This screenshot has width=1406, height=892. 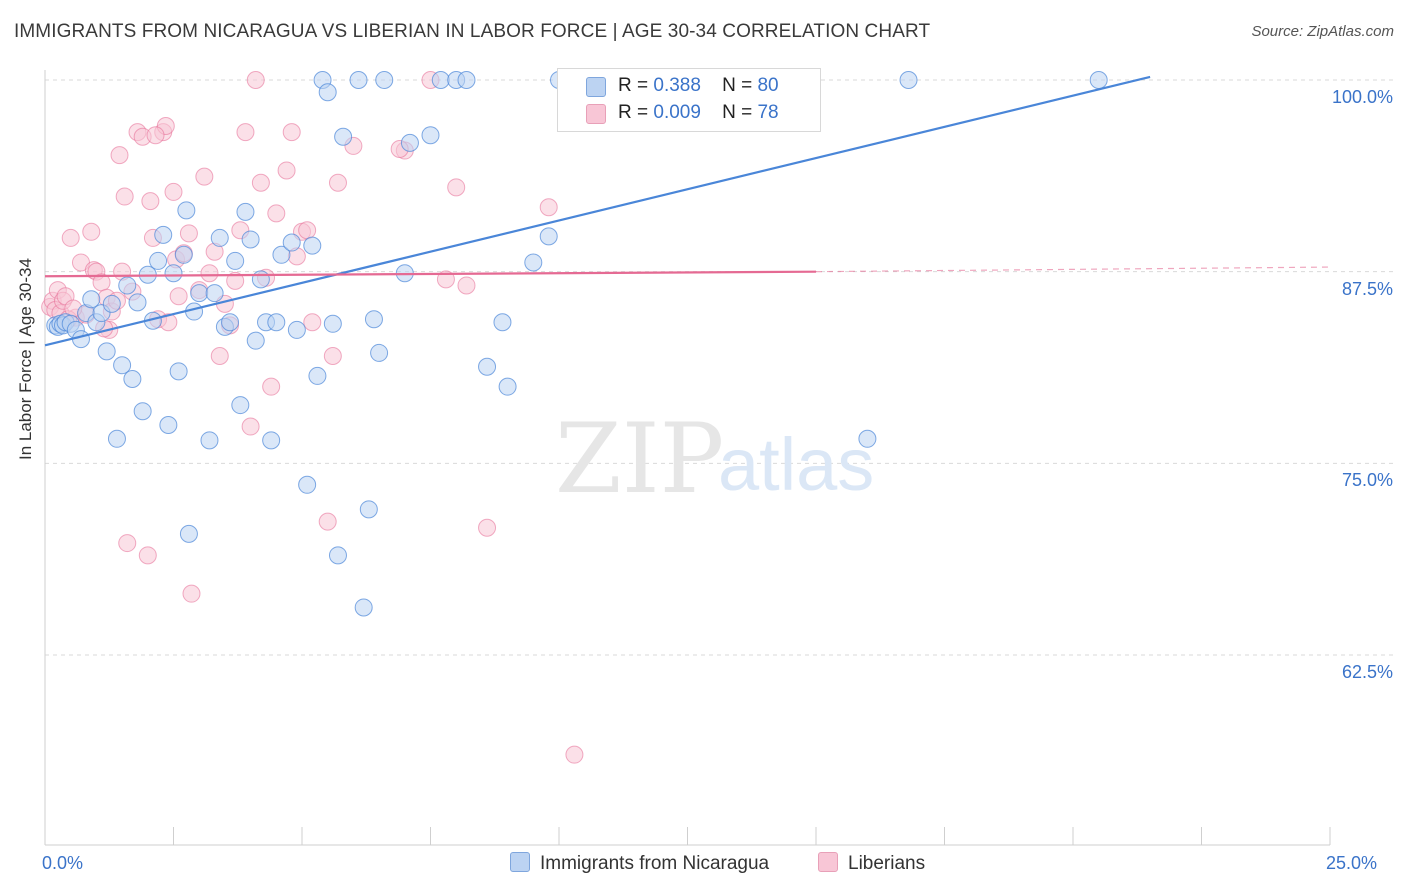 I want to click on bottom-legend-label-nicaragua: Immigrants from Nicaragua, so click(x=655, y=863).